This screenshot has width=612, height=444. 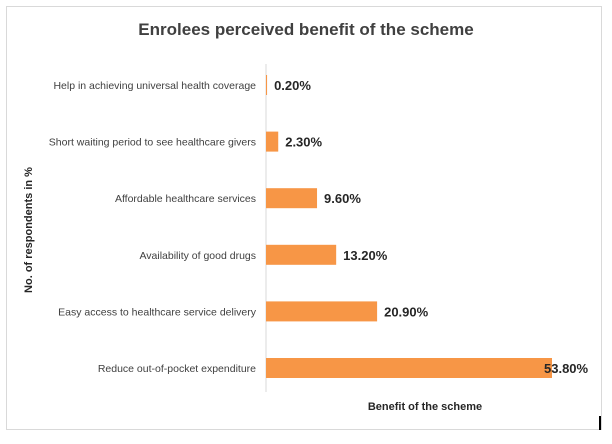 What do you see at coordinates (305, 29) in the screenshot?
I see `chart-title: Enrolees perceived benefit of the scheme` at bounding box center [305, 29].